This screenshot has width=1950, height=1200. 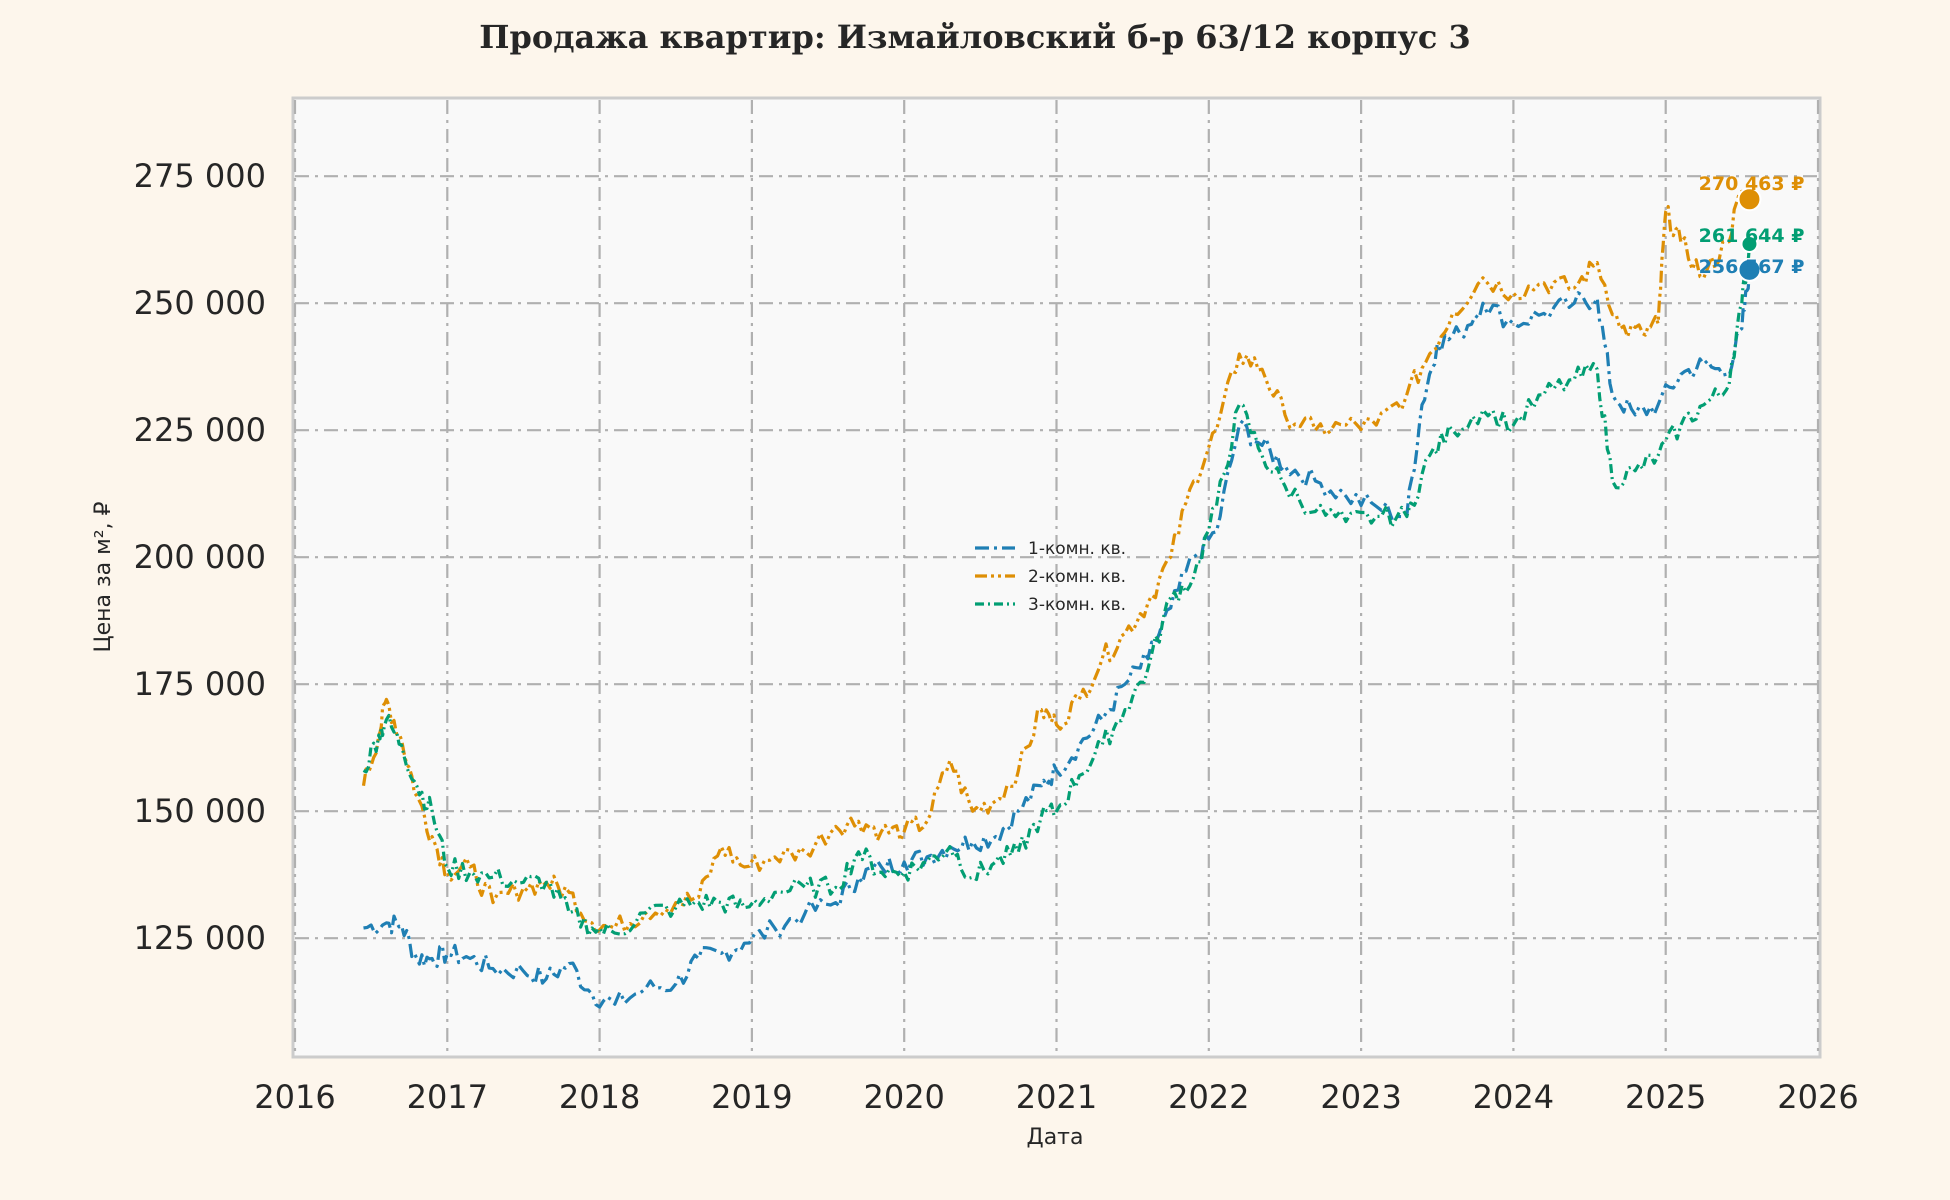 What do you see at coordinates (1665, 1097) in the screenshot?
I see `x-tick-label: 2025` at bounding box center [1665, 1097].